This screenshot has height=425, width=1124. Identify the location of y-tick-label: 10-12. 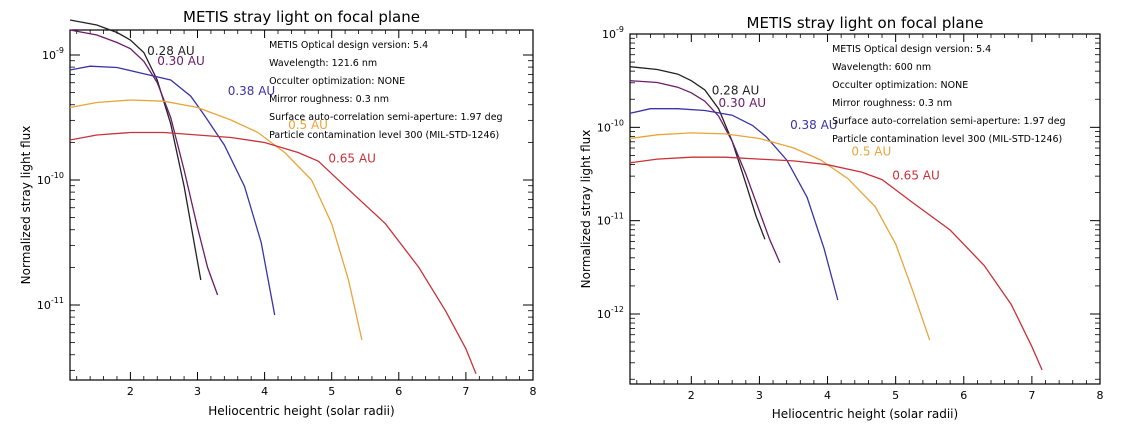
(610, 313).